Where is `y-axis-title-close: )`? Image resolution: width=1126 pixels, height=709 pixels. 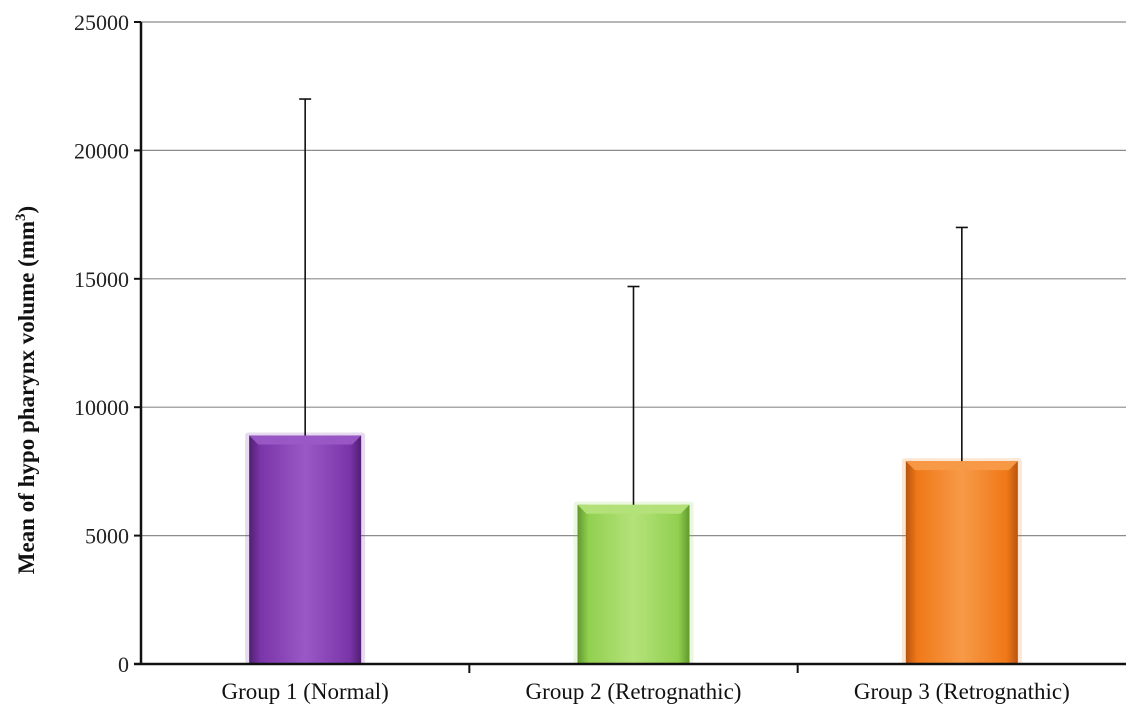
y-axis-title-close: ) is located at coordinates (26, 210).